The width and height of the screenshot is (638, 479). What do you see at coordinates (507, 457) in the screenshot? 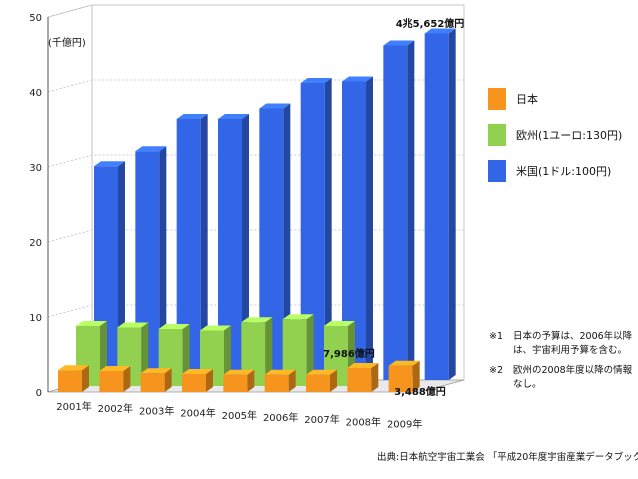
I see `source-citation: 出典:日本航空宇宙工業会 「平成20年度宇宙産業データブック」` at bounding box center [507, 457].